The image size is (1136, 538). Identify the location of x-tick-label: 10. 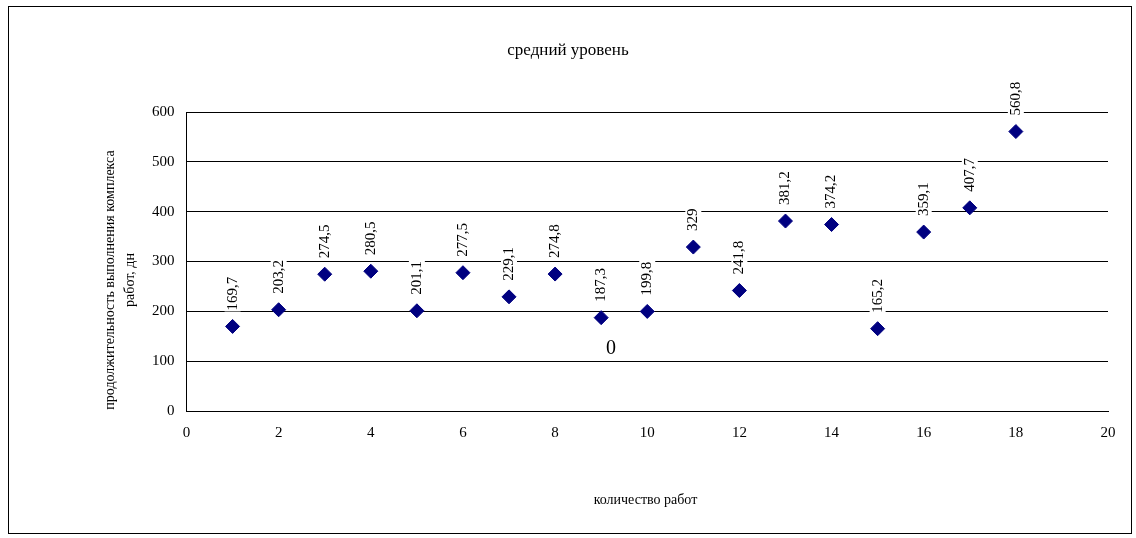
(647, 431).